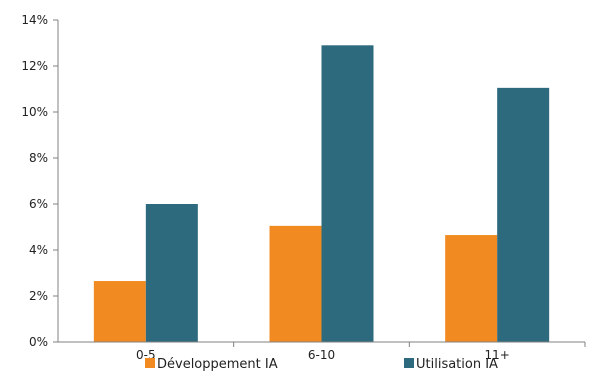 The width and height of the screenshot is (595, 380). I want to click on y-tick-label: 6%, so click(38, 204).